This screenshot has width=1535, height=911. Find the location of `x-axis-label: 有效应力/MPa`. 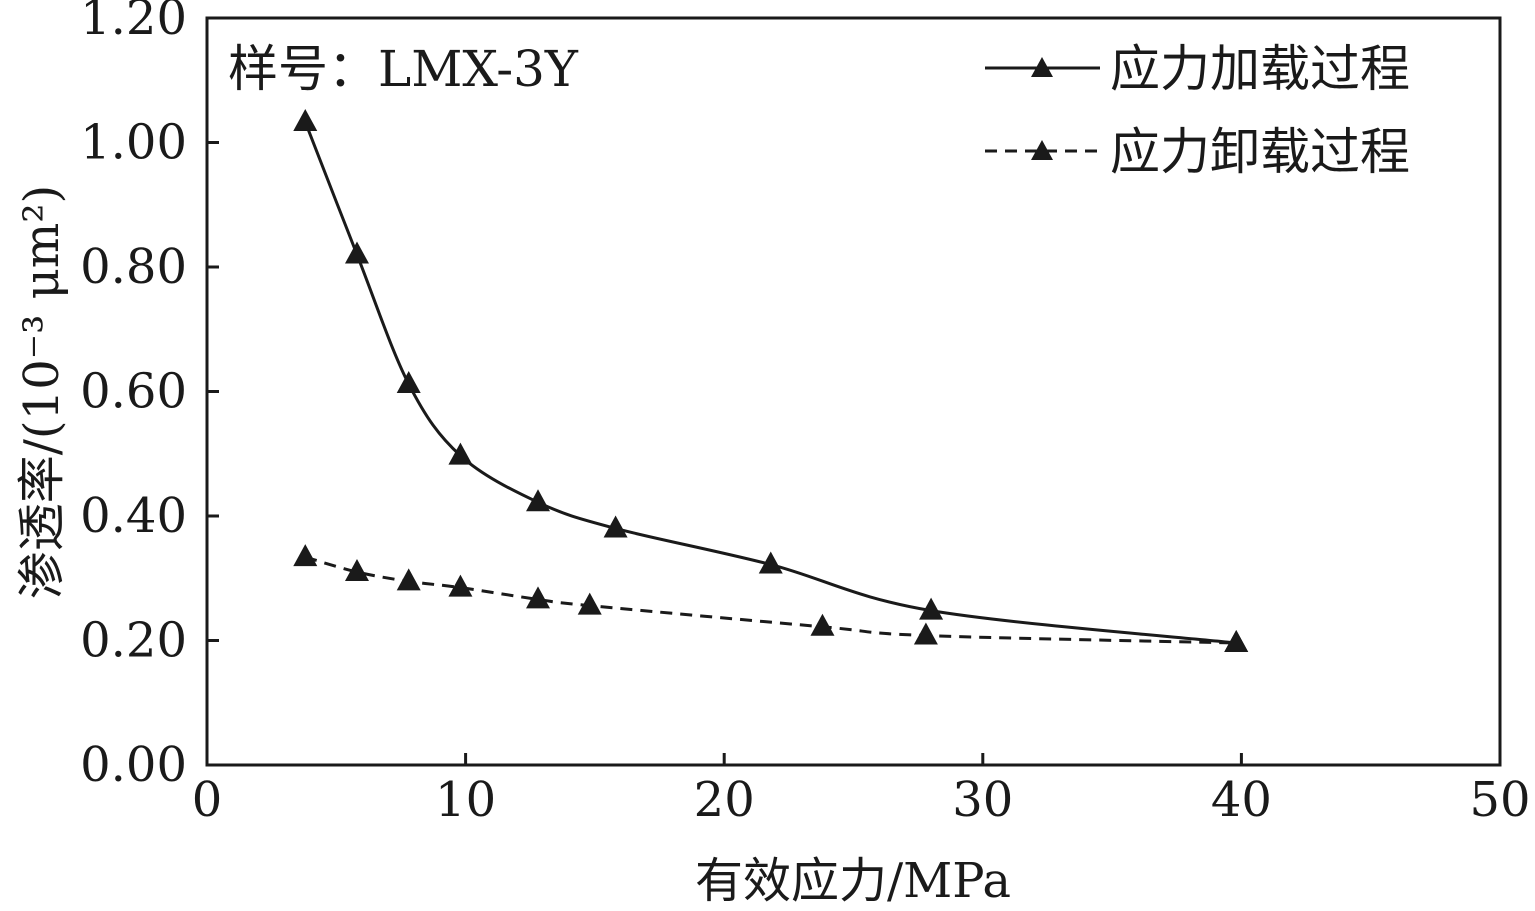

x-axis-label: 有效应力/MPa is located at coordinates (853, 881).